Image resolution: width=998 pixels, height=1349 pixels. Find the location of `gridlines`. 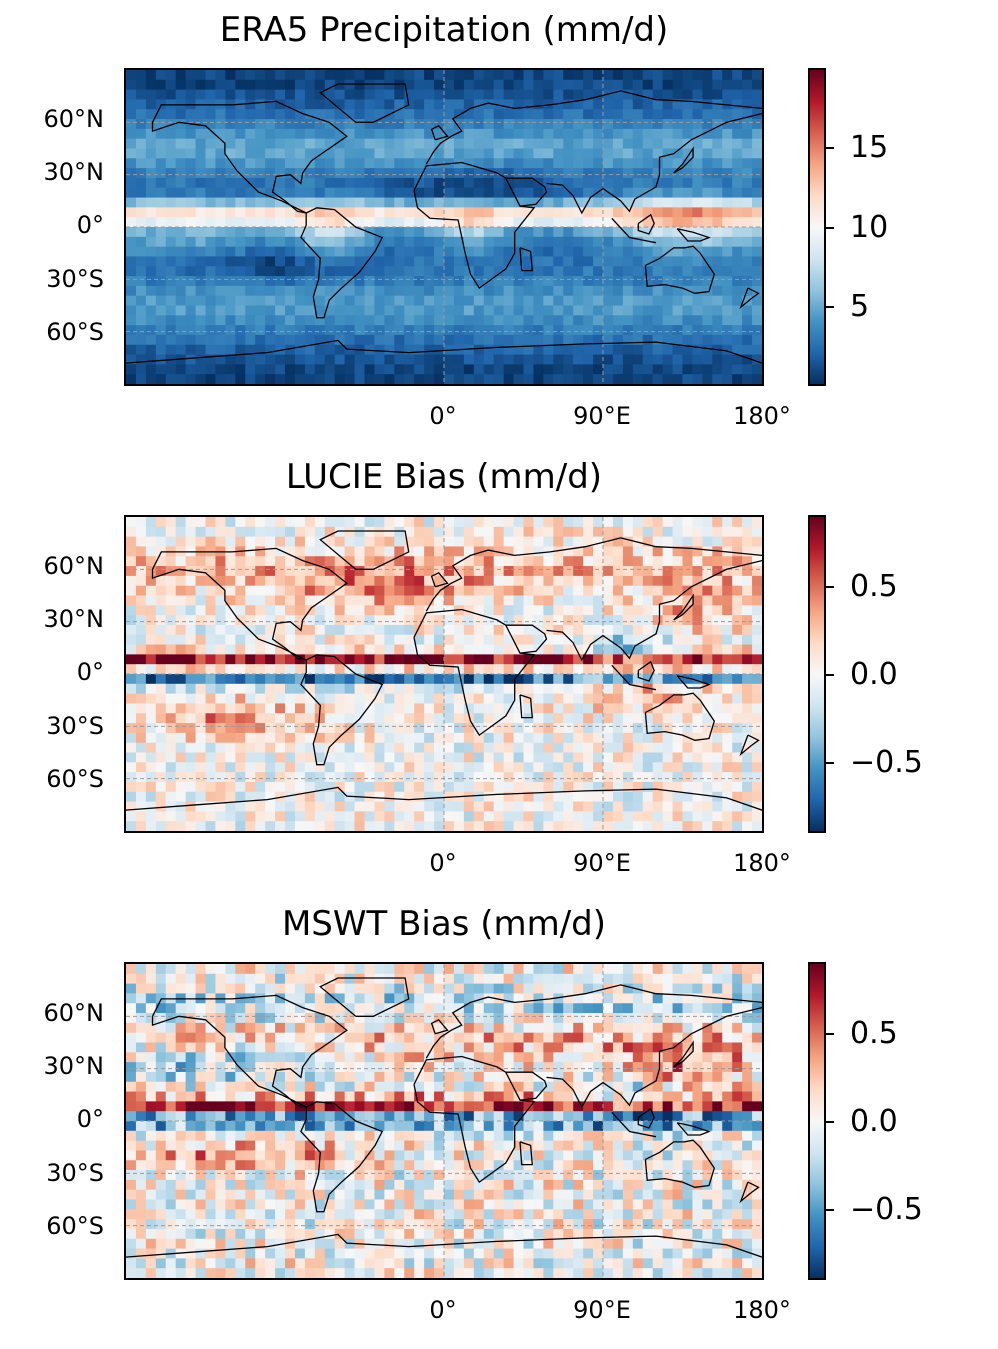

gridlines is located at coordinates (444, 674).